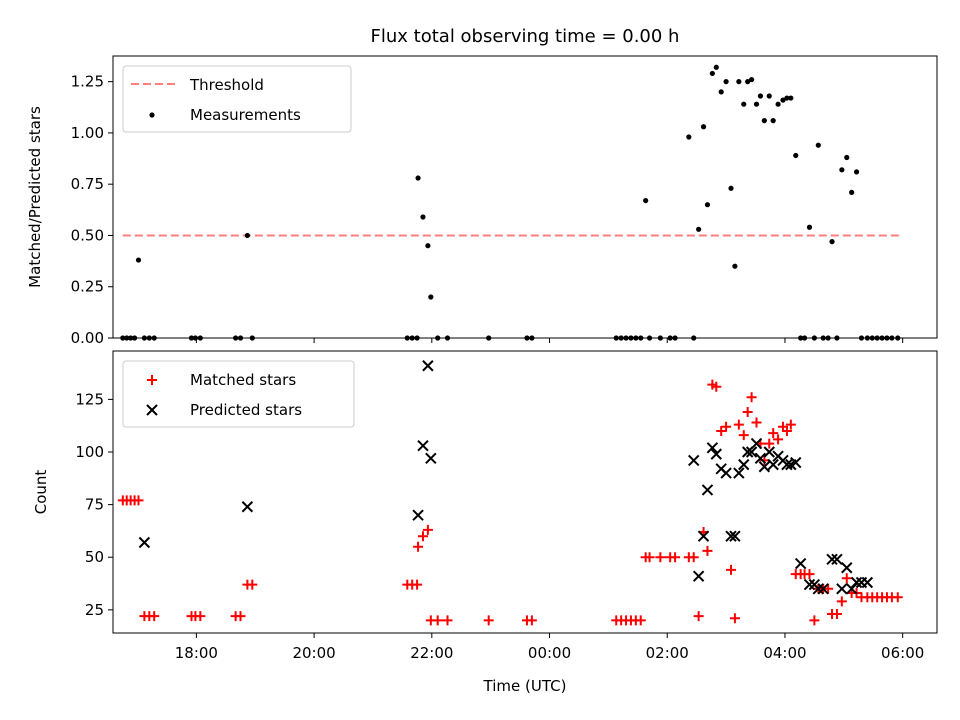  I want to click on legend-measurements-label: Measurements, so click(245, 115).